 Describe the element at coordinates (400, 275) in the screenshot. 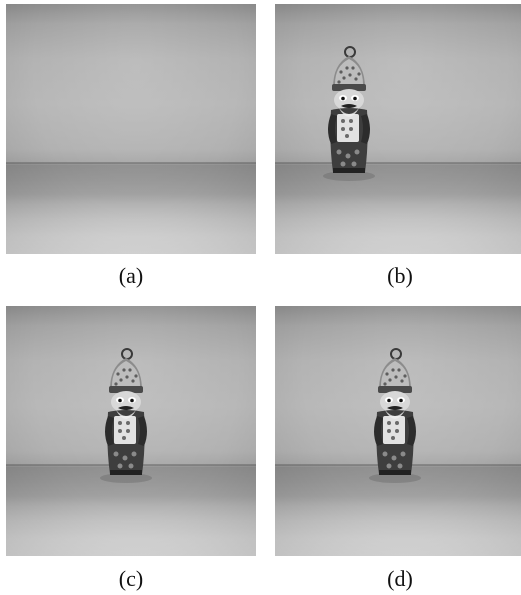

I see `caption-b: (b)` at that location.